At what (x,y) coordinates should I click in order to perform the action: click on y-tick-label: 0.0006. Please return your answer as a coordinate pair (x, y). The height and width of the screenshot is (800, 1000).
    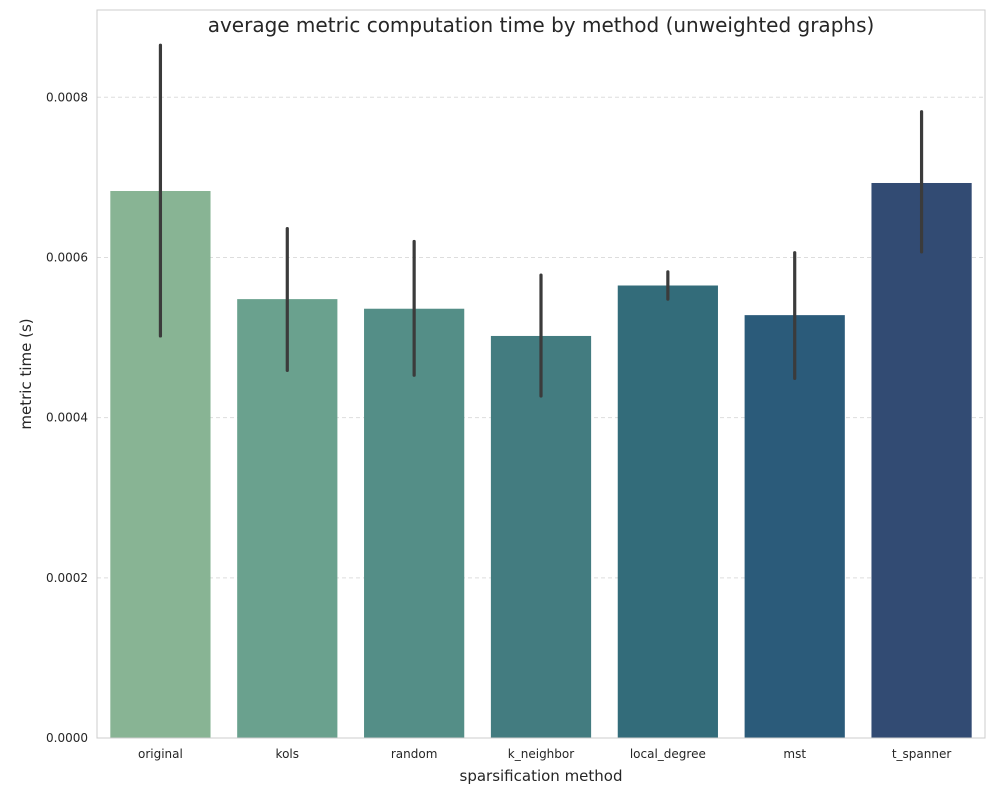
    Looking at the image, I should click on (67, 257).